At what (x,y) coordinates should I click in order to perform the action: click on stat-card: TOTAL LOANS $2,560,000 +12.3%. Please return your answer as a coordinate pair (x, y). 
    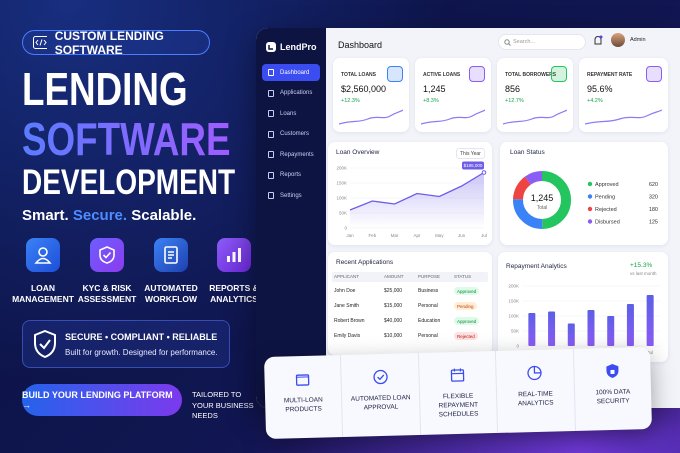
    Looking at the image, I should click on (371, 95).